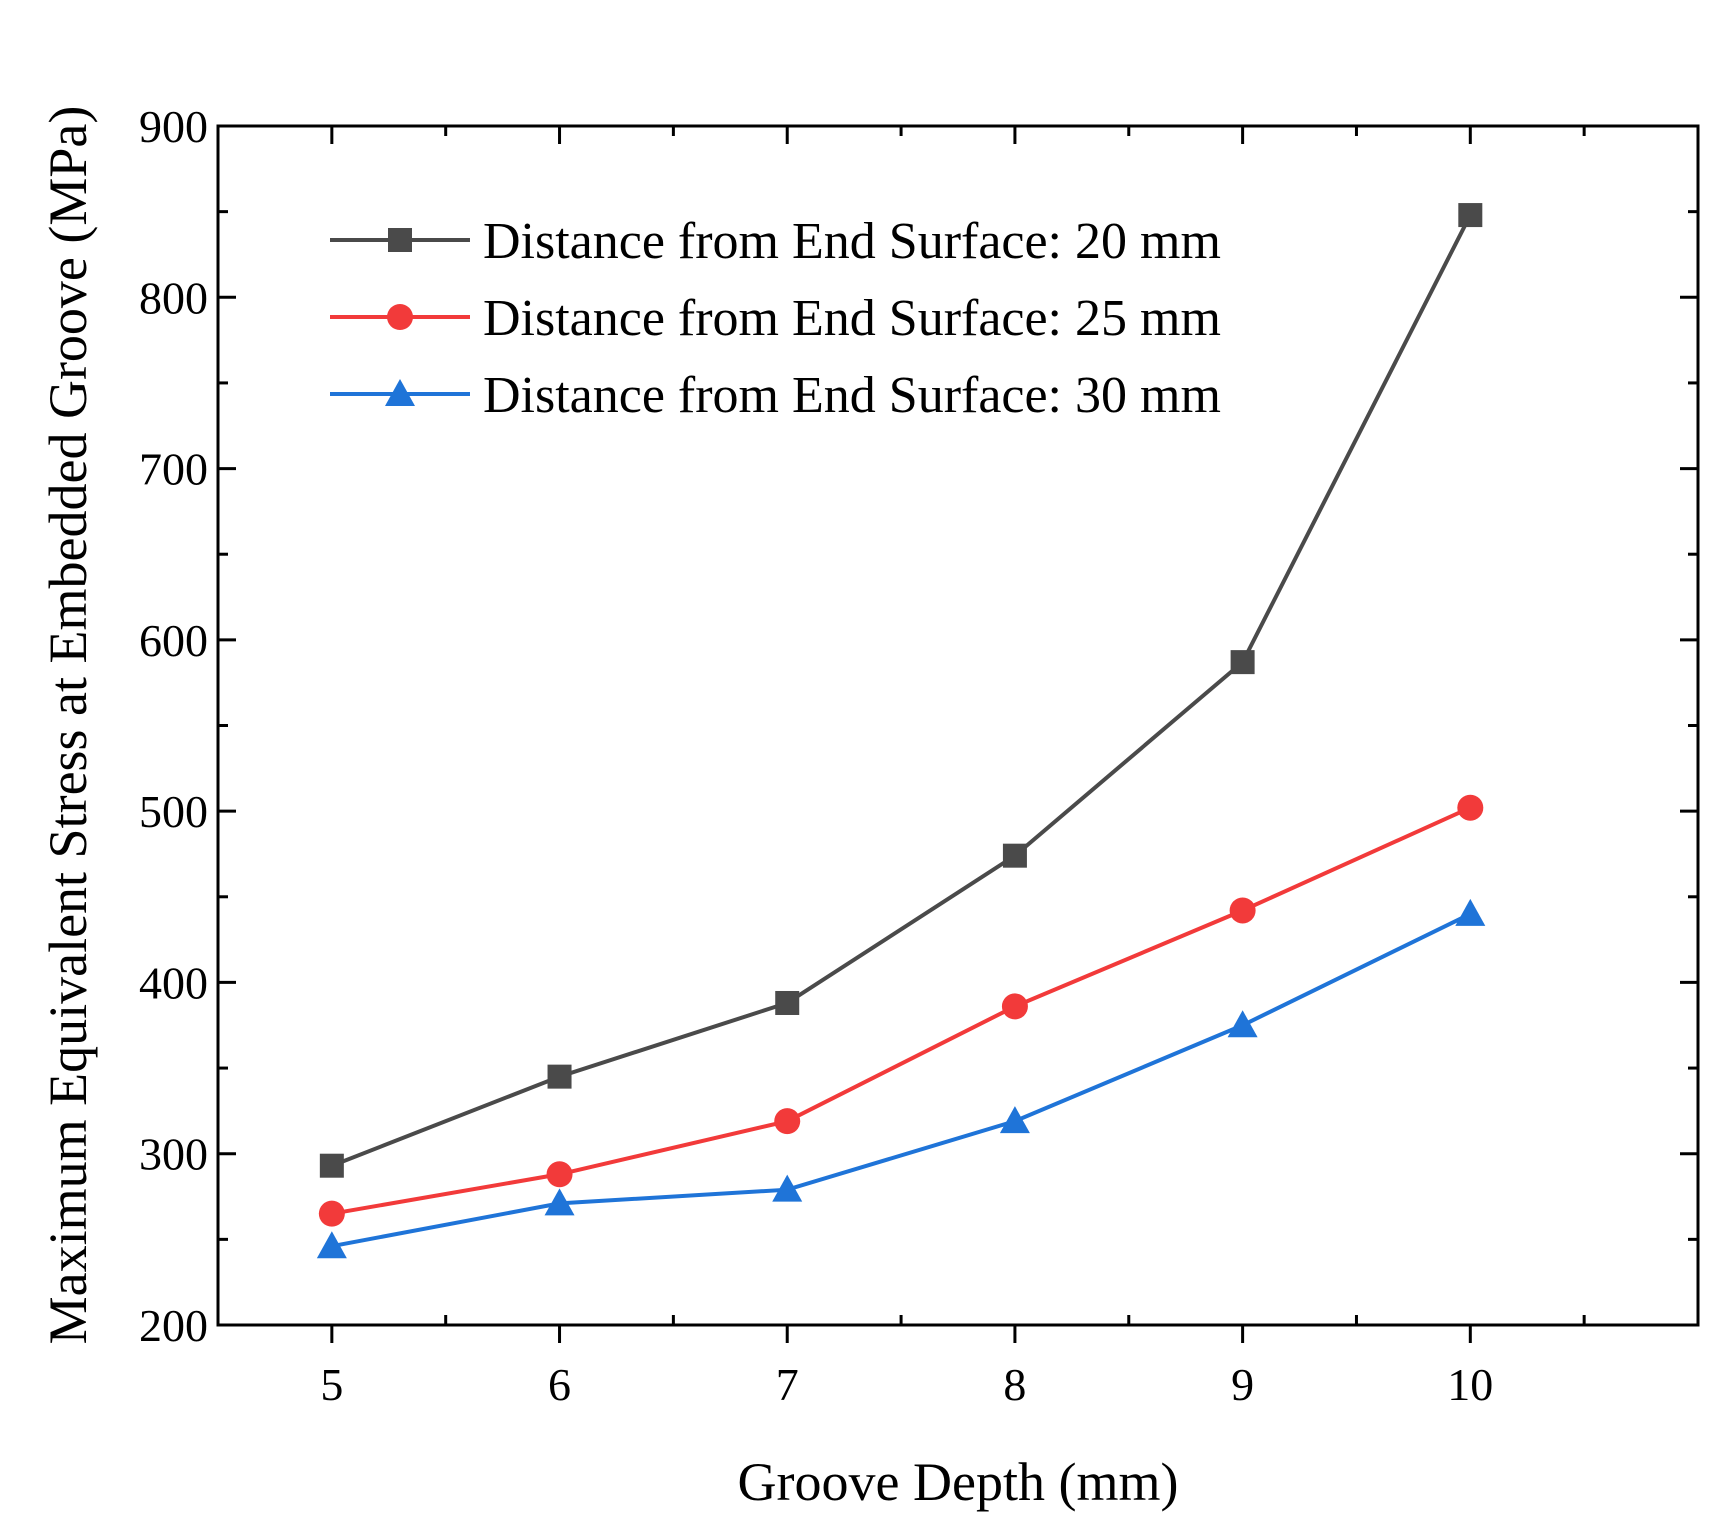 Image resolution: width=1715 pixels, height=1525 pixels. What do you see at coordinates (1014, 1384) in the screenshot?
I see `x-tick-label: 8` at bounding box center [1014, 1384].